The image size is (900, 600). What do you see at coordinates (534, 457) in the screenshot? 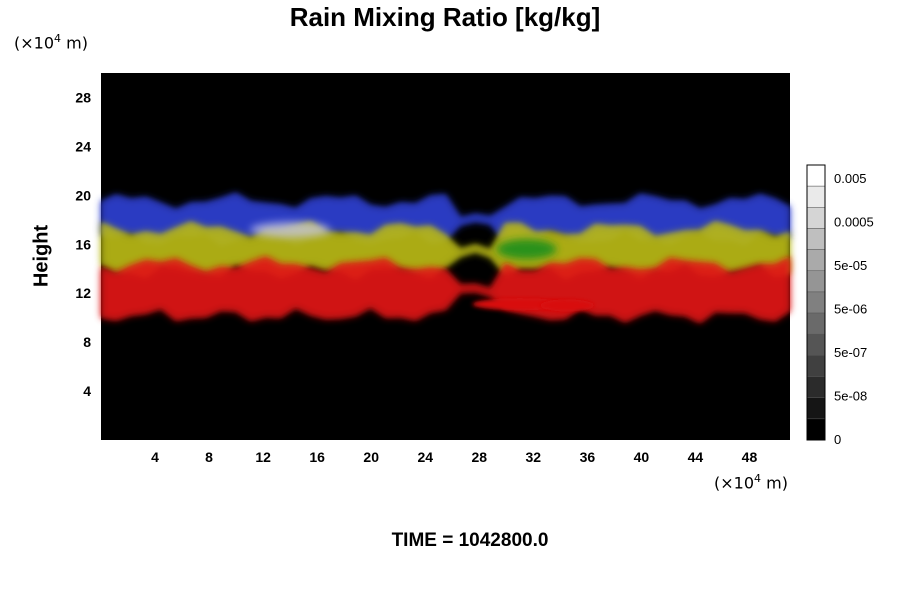
I see `x-tick-label: 32` at bounding box center [534, 457].